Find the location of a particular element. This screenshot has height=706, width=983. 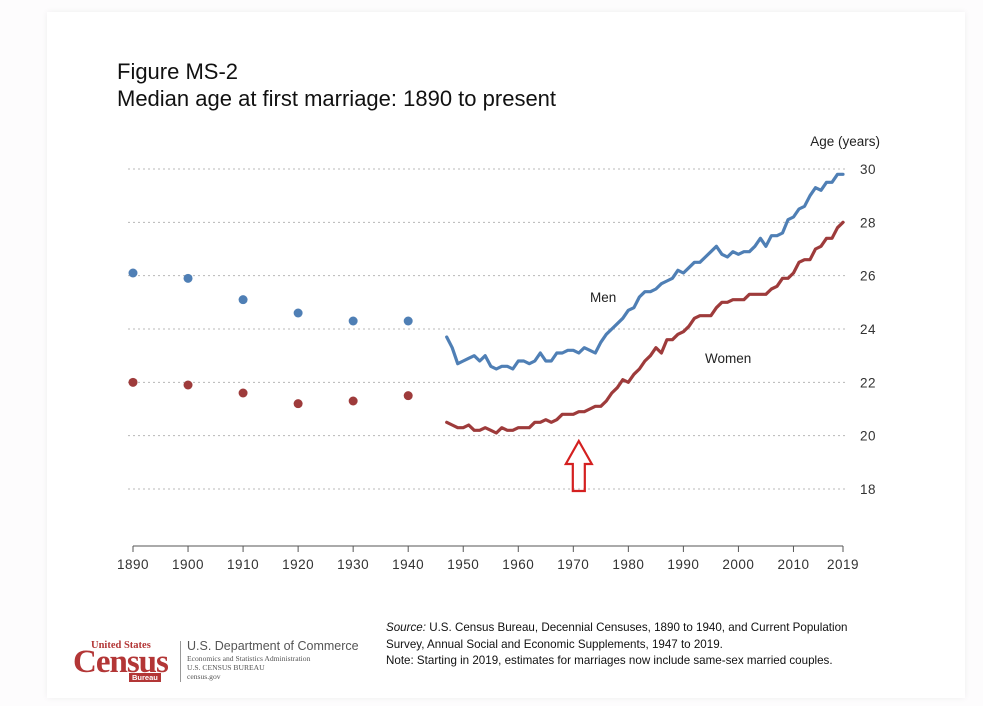

dept-website: census.gov is located at coordinates (204, 676).